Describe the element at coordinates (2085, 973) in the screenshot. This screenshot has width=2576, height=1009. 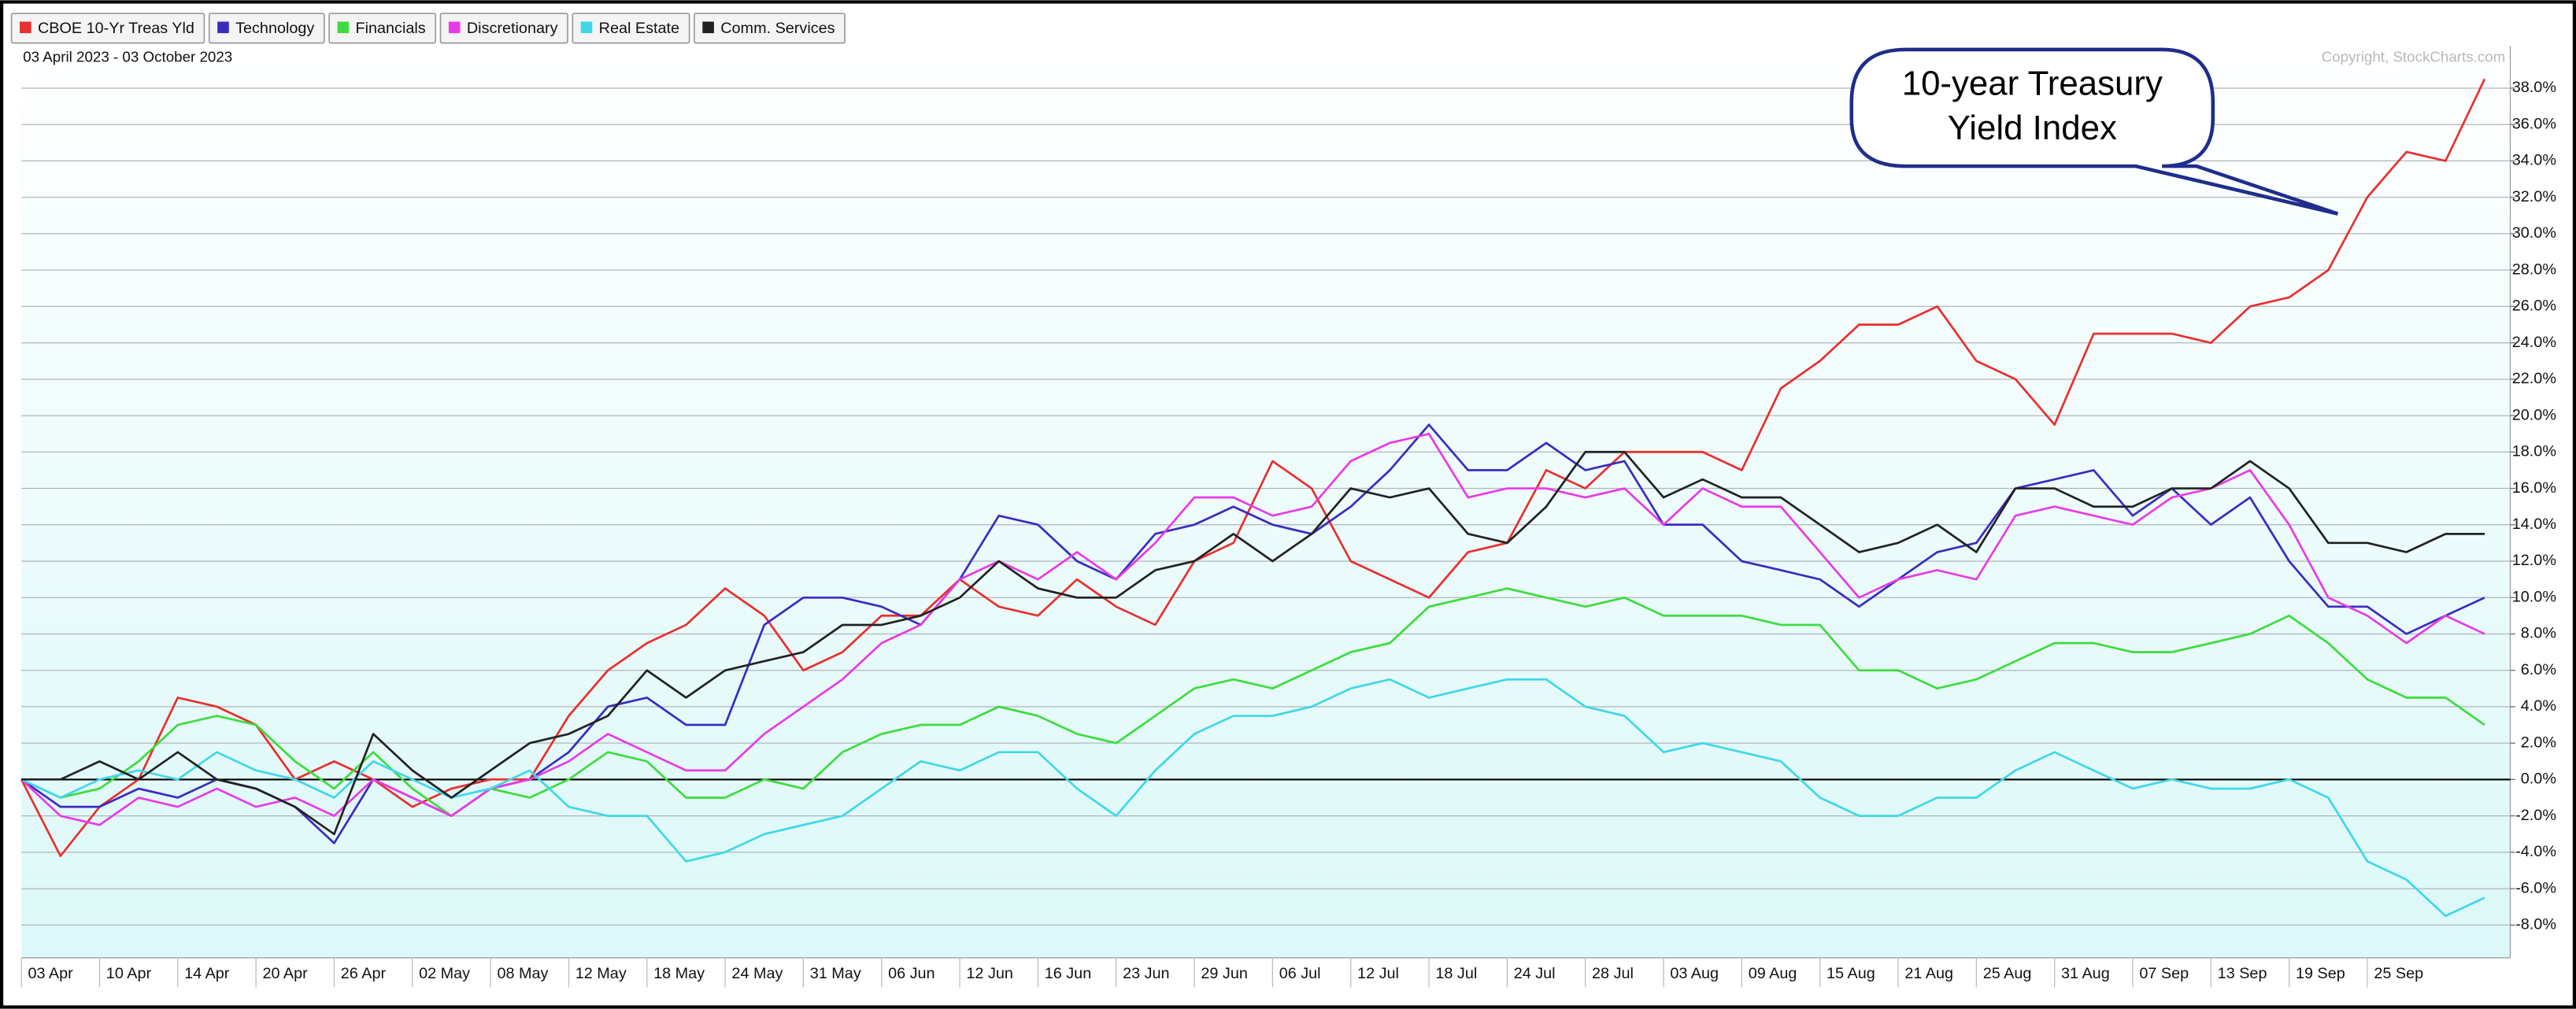
I see `x-tick-label: 31 Aug` at that location.